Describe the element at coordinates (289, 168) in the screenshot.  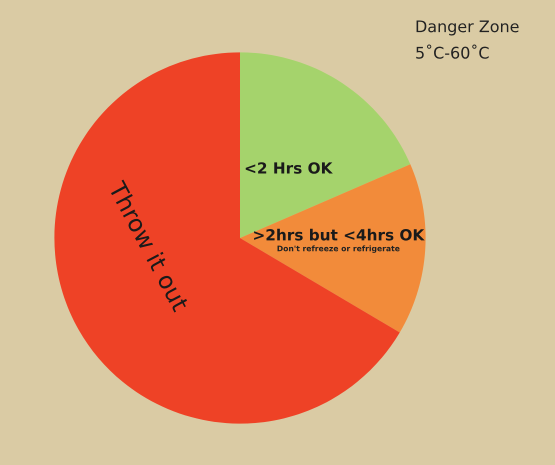
I see `slice-label: <2 Hrs OK` at that location.